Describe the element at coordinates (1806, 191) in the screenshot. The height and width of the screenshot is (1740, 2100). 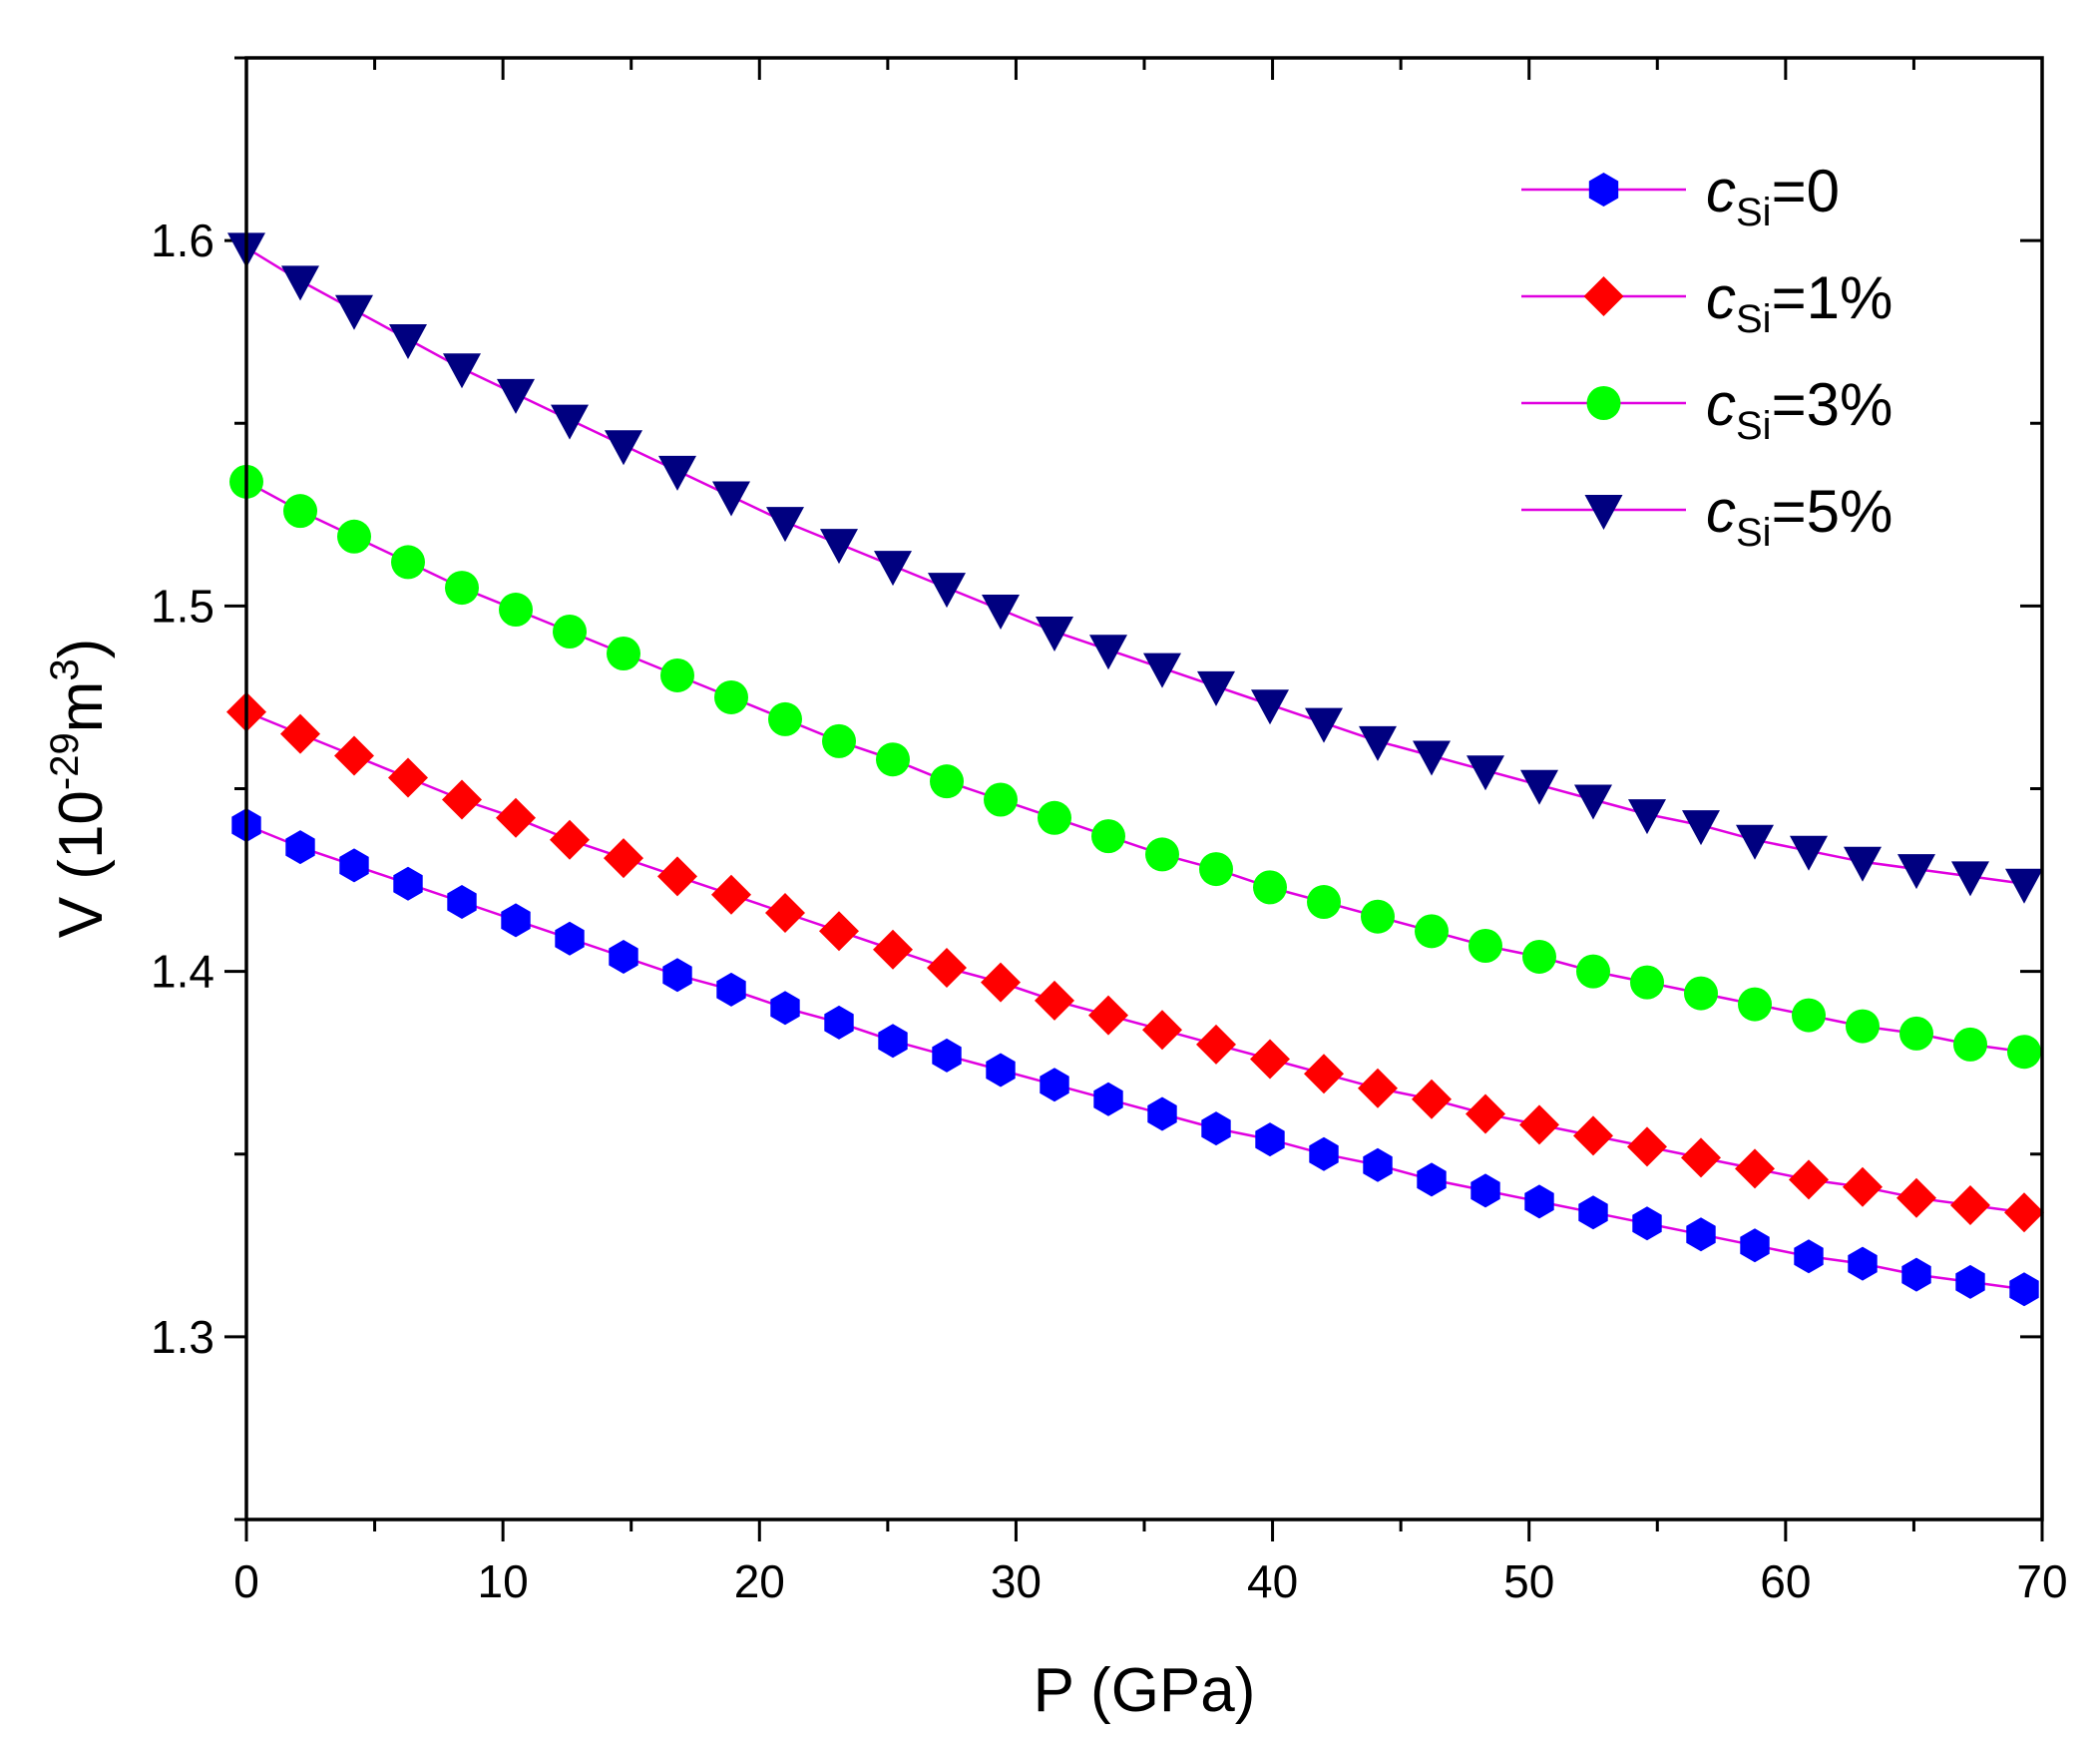
I see `legend-label-value: =0` at that location.